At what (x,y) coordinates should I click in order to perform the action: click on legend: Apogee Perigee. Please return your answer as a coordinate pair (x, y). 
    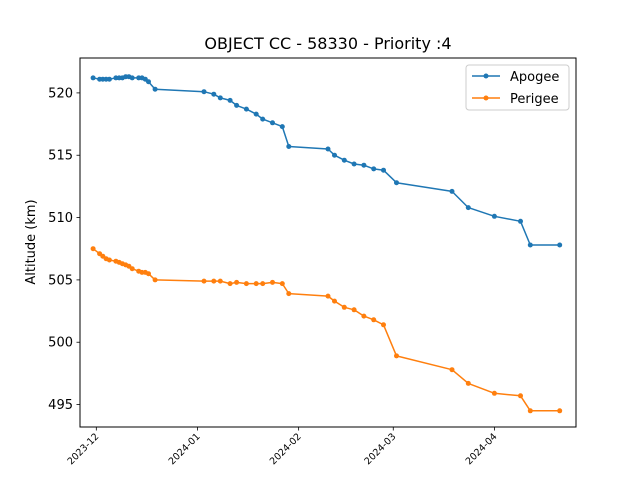
    Looking at the image, I should click on (517, 87).